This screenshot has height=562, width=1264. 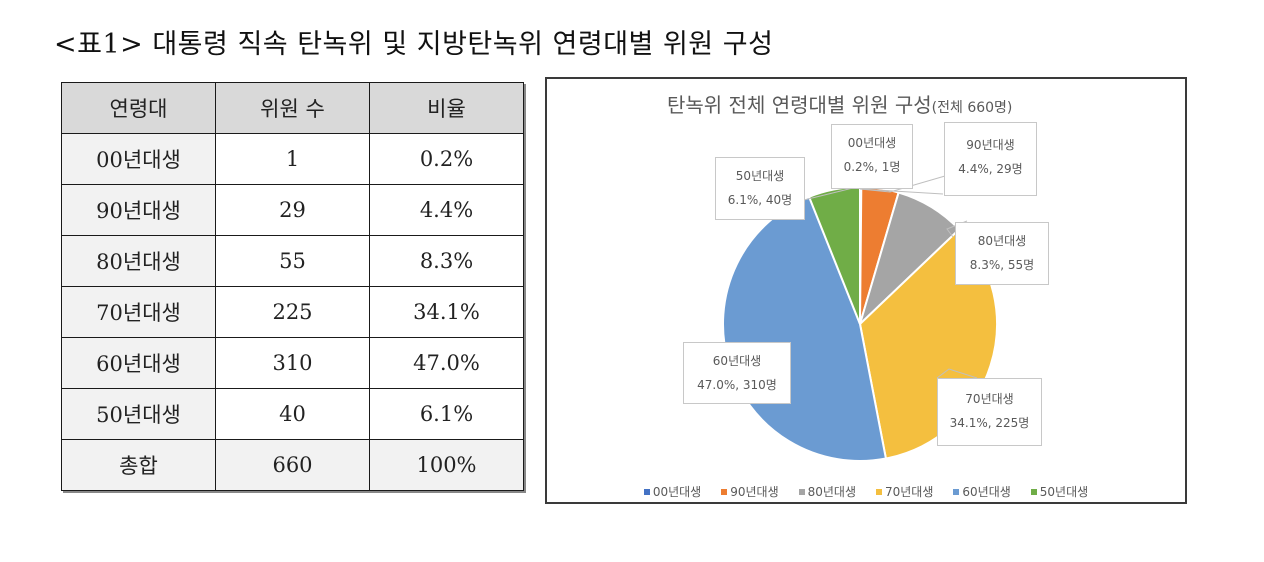 What do you see at coordinates (138, 363) in the screenshot?
I see `cell-age-group: 60년대생` at bounding box center [138, 363].